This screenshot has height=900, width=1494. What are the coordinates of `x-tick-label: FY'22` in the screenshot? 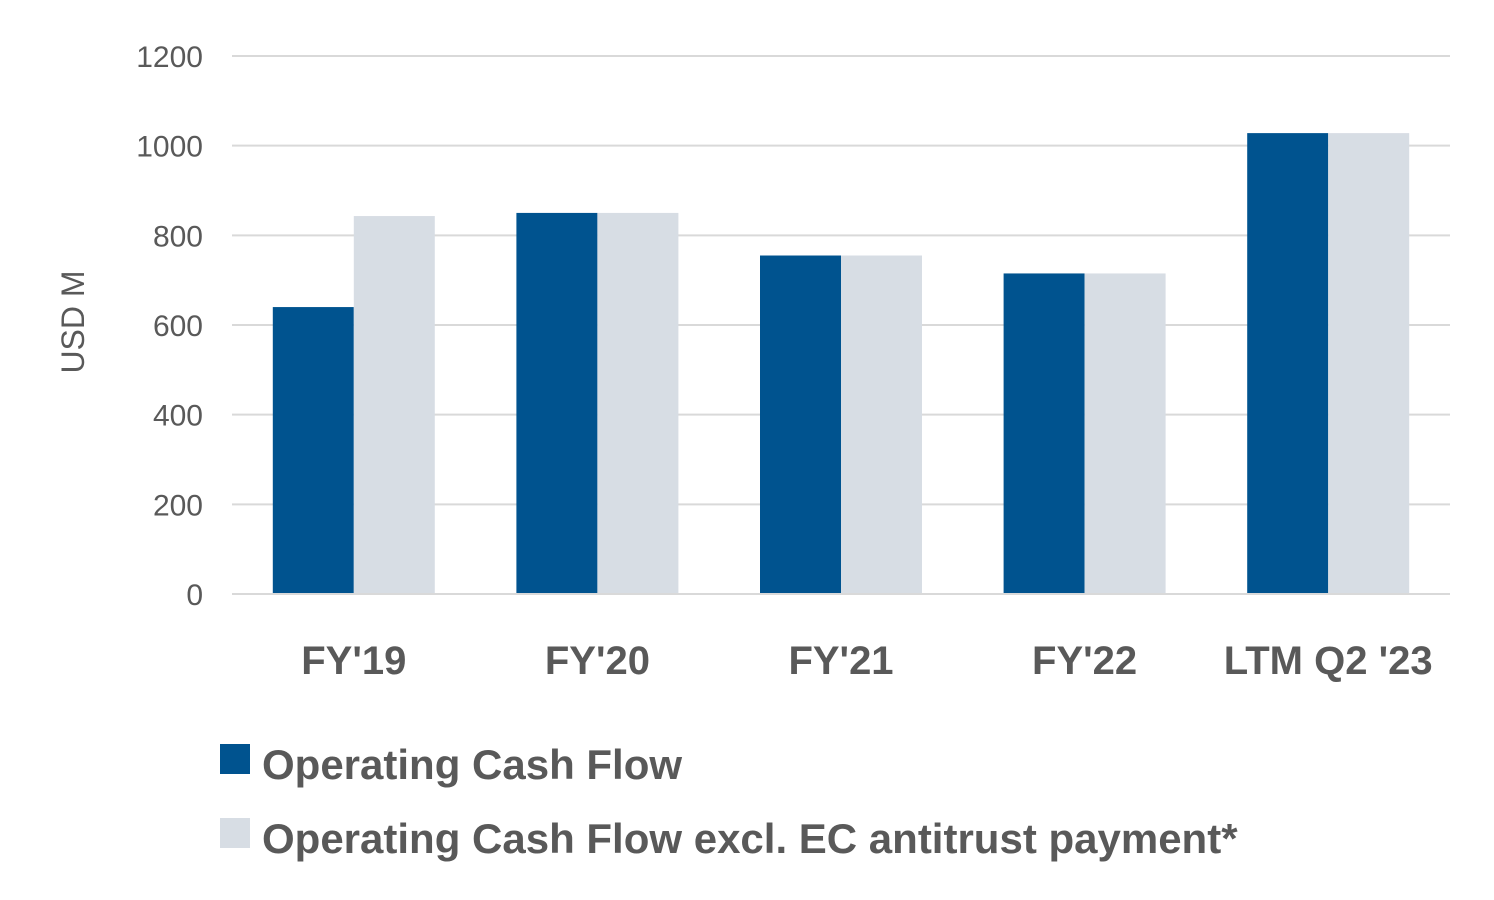 It's located at (1084, 661).